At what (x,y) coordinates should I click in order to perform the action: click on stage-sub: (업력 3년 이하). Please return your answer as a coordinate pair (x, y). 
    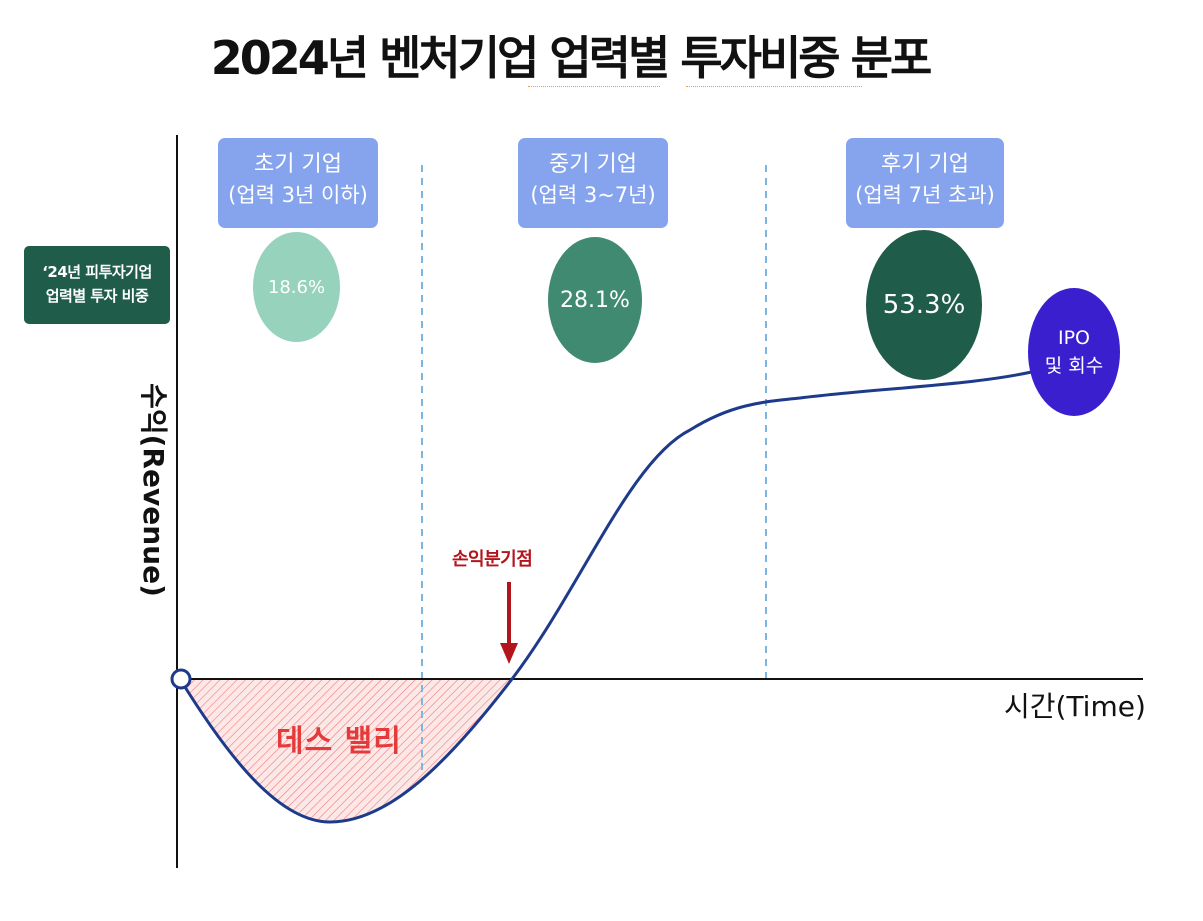
    Looking at the image, I should click on (298, 195).